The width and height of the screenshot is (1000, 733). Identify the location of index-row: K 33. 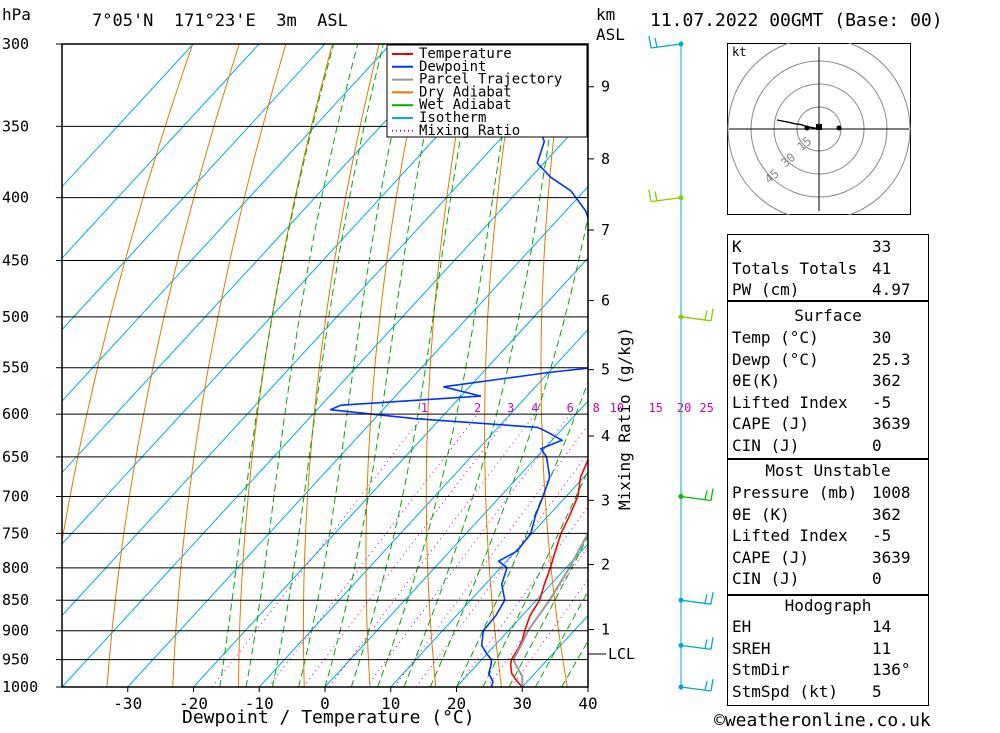
(828, 246).